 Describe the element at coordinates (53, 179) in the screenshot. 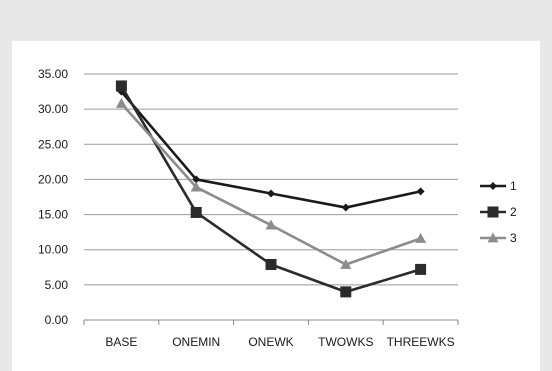

I see `y-tick-label: 20.00` at that location.